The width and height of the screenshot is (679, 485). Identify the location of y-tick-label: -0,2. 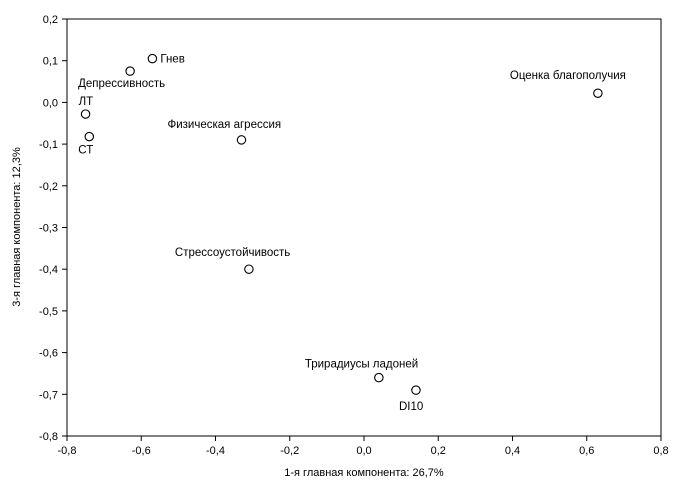
(48, 187).